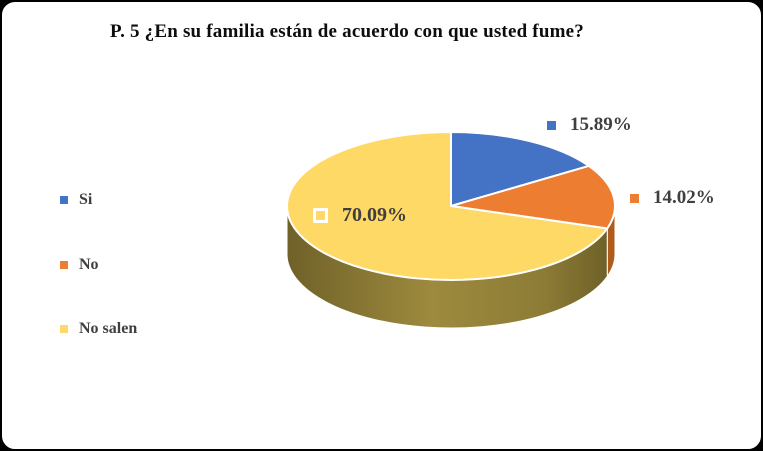 The width and height of the screenshot is (763, 451). I want to click on data-label-key-no-salen-icon, so click(320, 215).